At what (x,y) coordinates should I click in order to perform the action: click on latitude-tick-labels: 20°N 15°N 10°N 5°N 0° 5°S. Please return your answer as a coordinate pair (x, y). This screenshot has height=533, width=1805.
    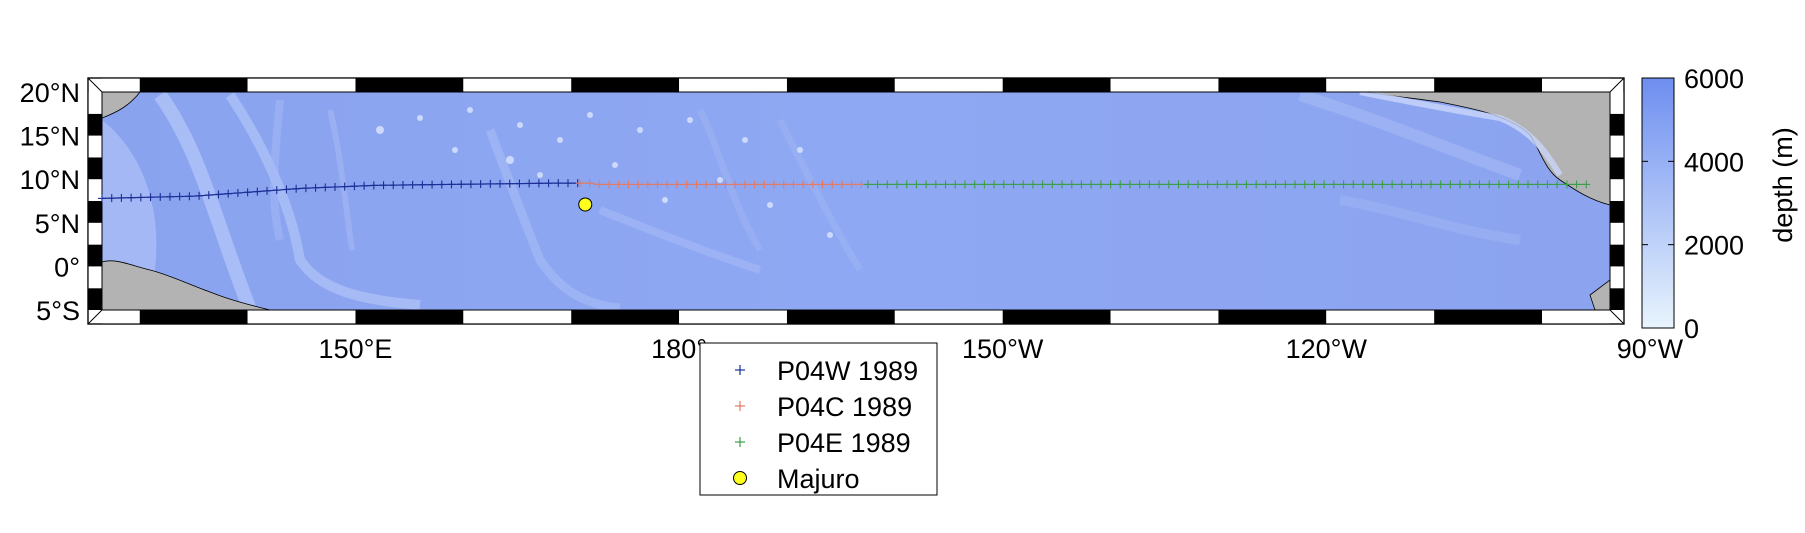
    Looking at the image, I should click on (50, 202).